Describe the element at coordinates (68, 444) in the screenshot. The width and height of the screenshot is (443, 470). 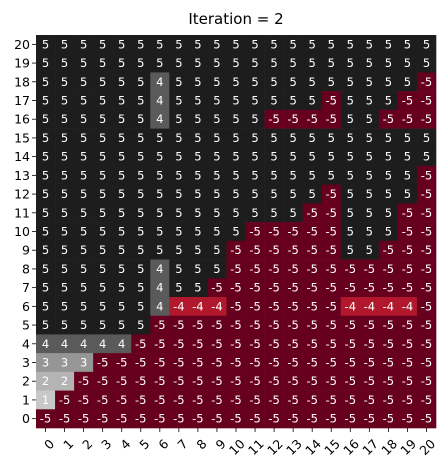
I see `x-tick-label: 1` at that location.